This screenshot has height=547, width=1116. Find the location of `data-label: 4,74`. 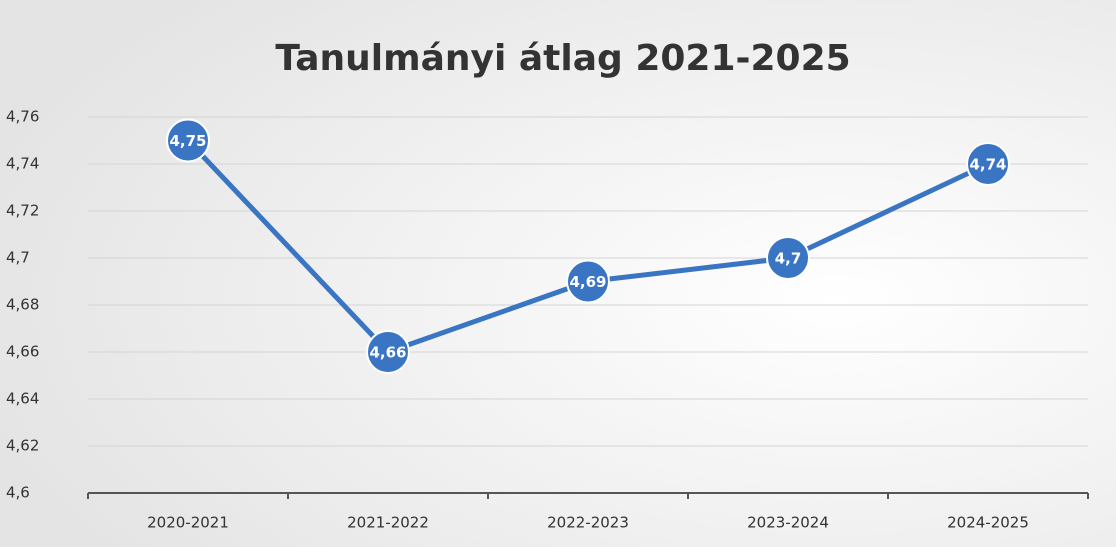

data-label: 4,74 is located at coordinates (987, 165).